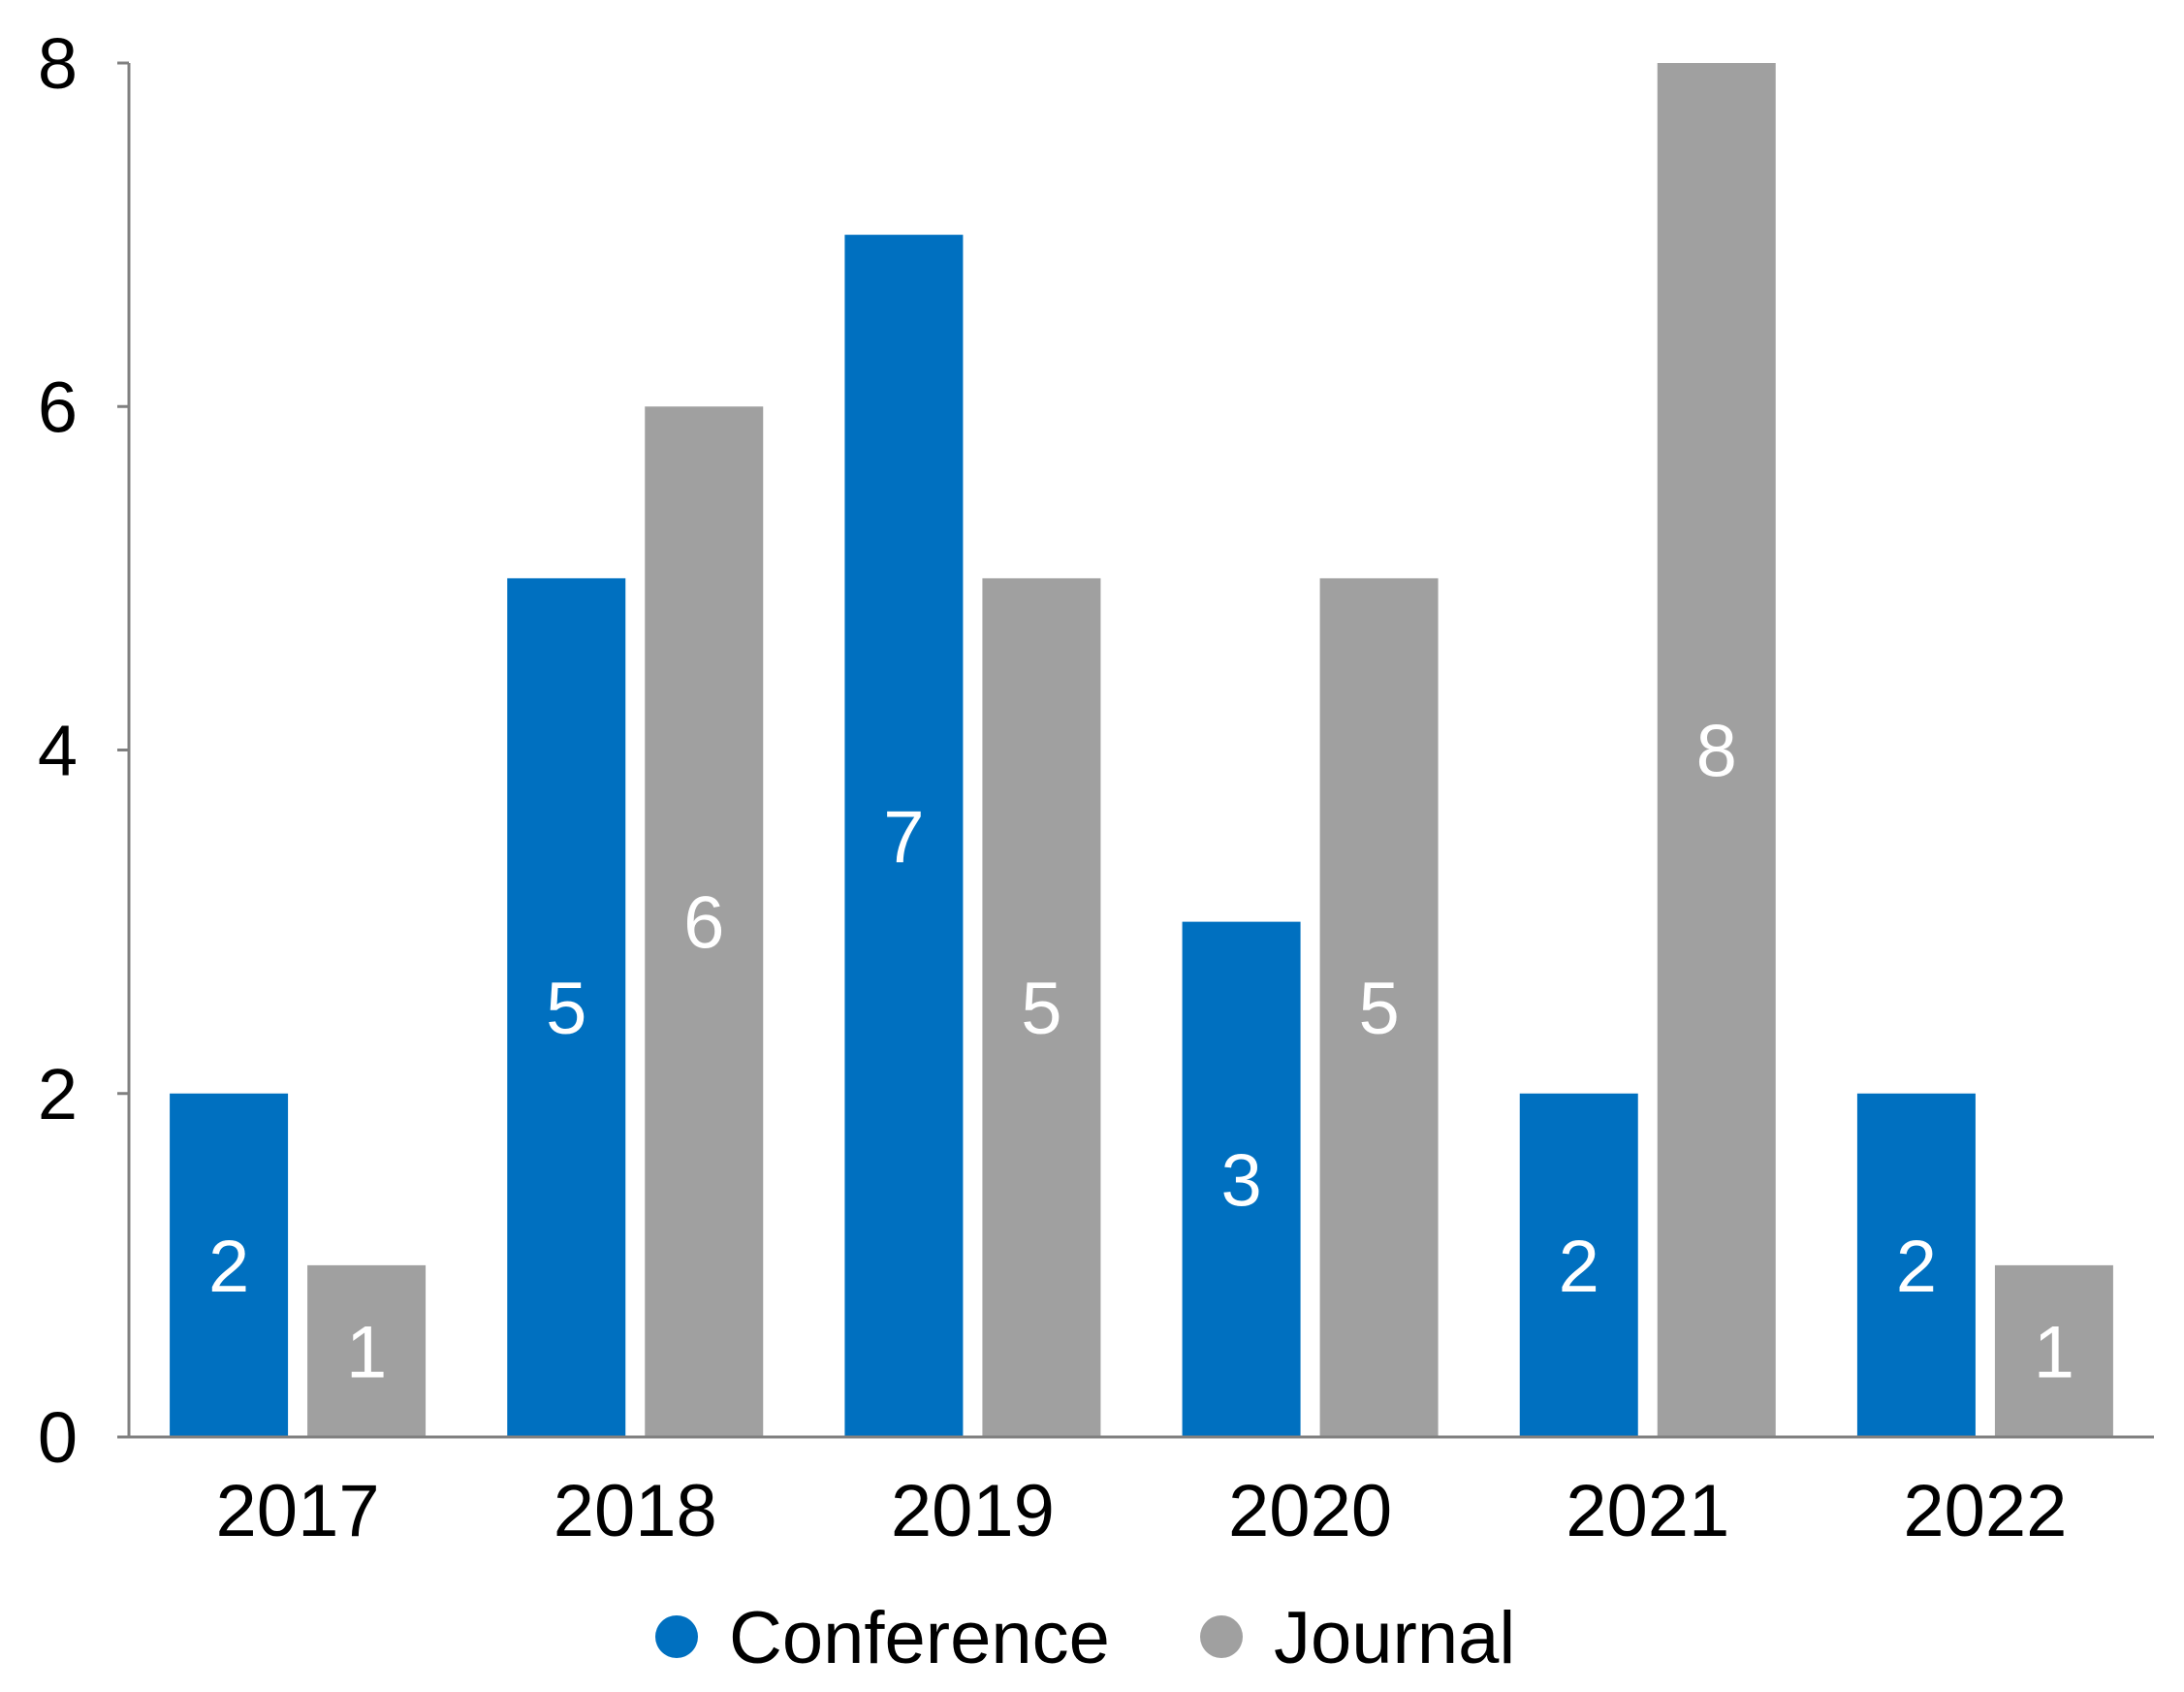  I want to click on x-tick-label-2017: 2017, so click(298, 1511).